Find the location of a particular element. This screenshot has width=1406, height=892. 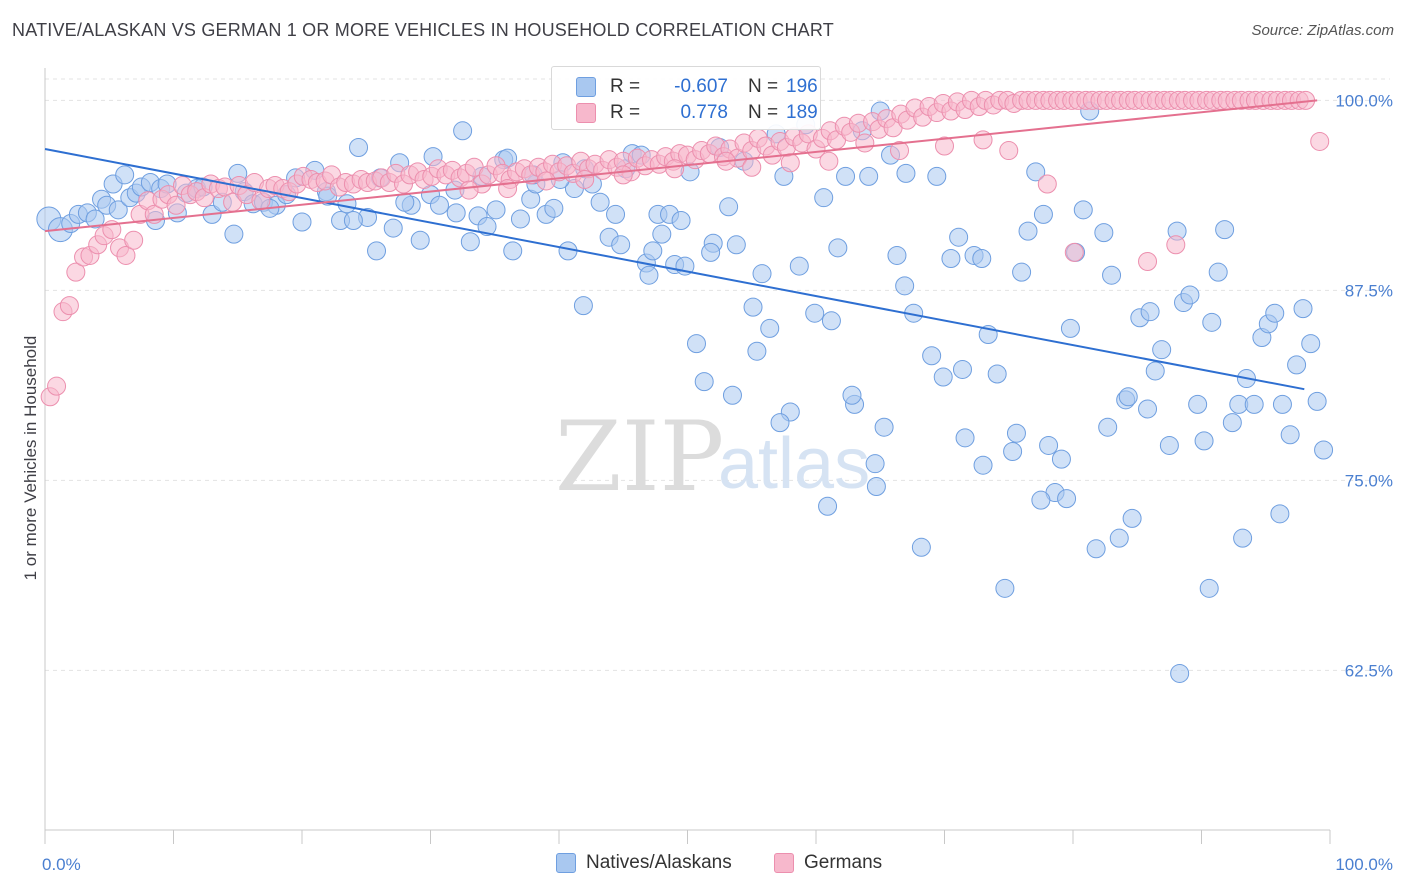

series-legend: Natives/Alaskans Germans is located at coordinates (703, 864).